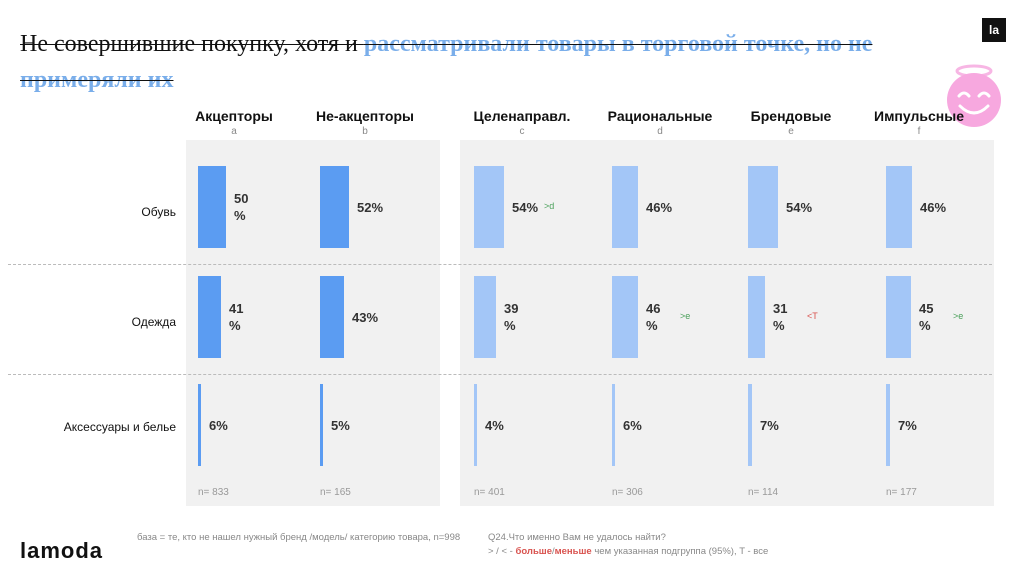  What do you see at coordinates (236, 317) in the screenshot?
I see `value-label: 41 %` at bounding box center [236, 317].